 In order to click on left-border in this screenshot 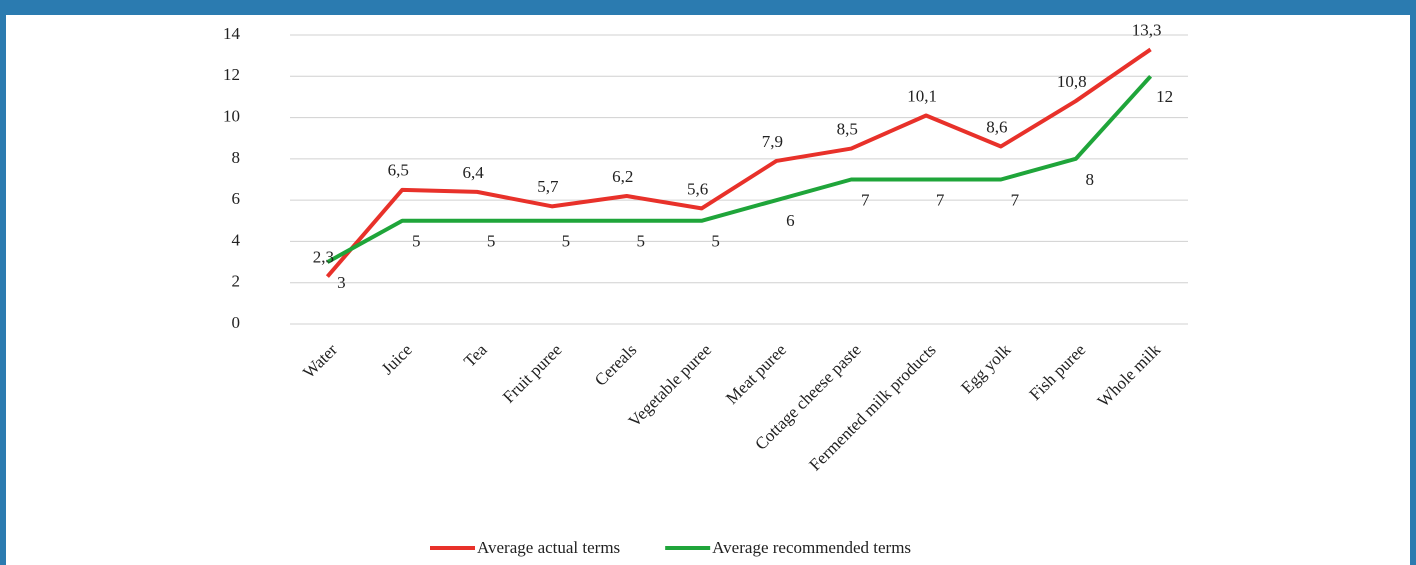, I will do `click(3, 282)`.